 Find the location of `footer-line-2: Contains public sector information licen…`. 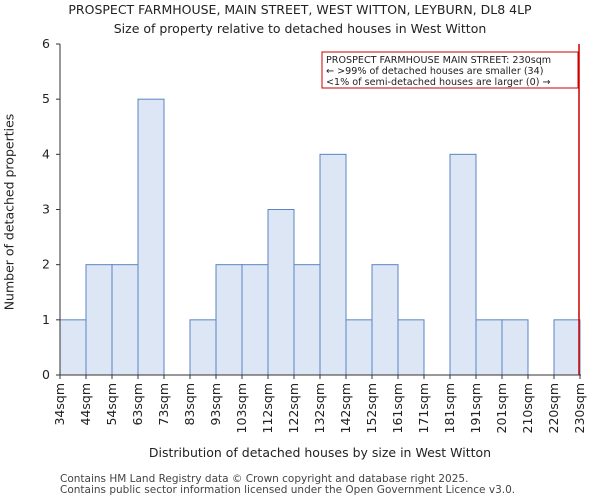

footer-line-2: Contains public sector information licen… is located at coordinates (288, 490).